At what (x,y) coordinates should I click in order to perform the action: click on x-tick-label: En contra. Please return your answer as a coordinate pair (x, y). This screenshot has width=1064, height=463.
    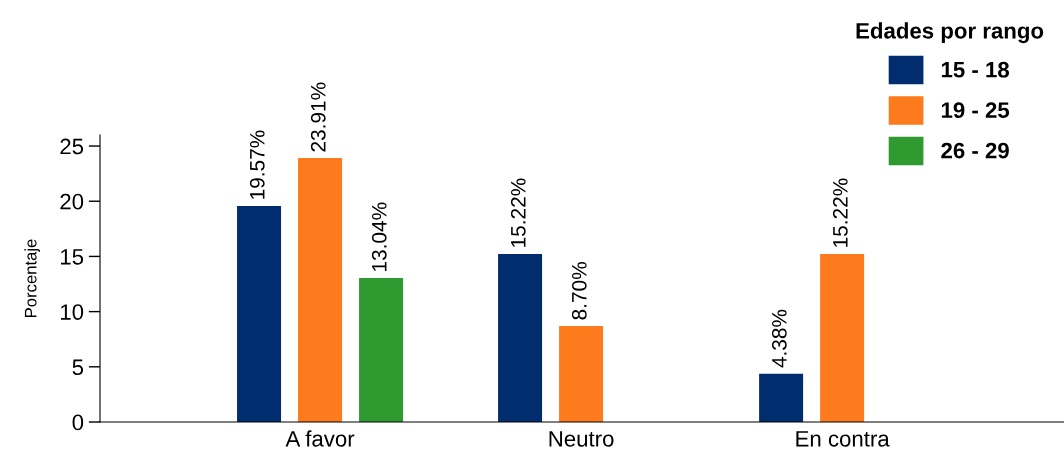
    Looking at the image, I should click on (843, 439).